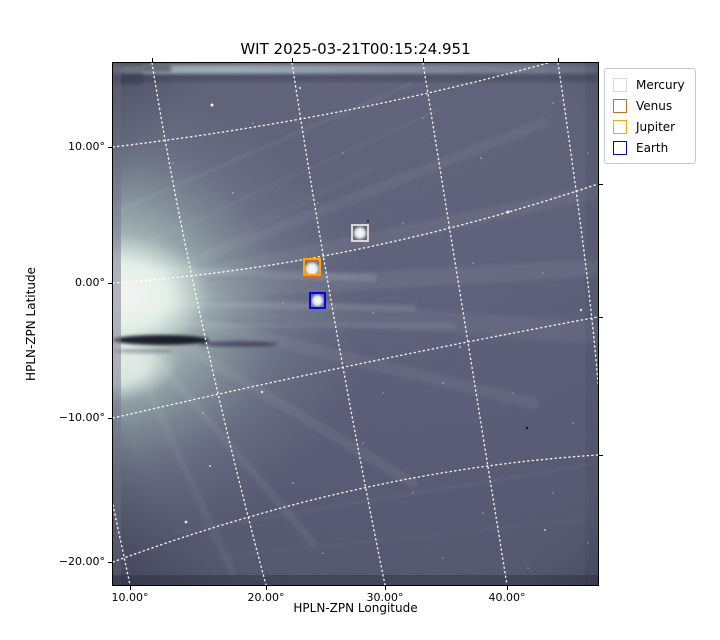 This screenshot has width=720, height=640. I want to click on grid-line-lat--20, so click(355, 508).